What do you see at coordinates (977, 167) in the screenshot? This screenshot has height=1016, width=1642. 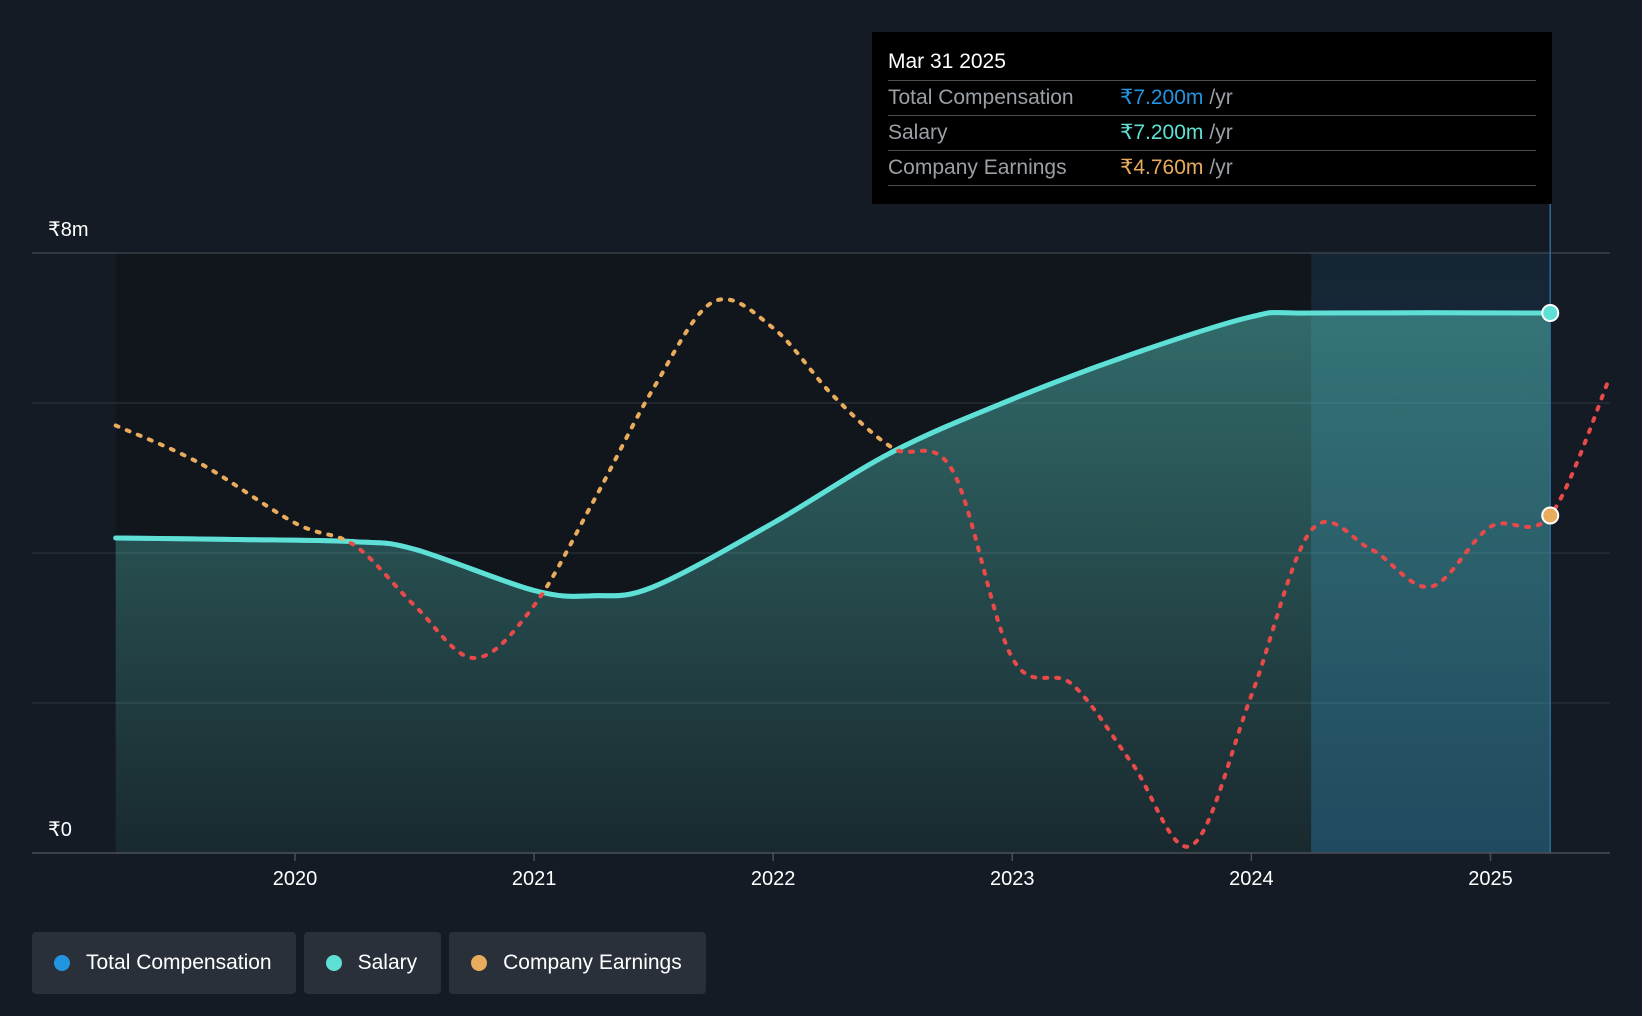 I see `tooltip-label: Company Earnings` at bounding box center [977, 167].